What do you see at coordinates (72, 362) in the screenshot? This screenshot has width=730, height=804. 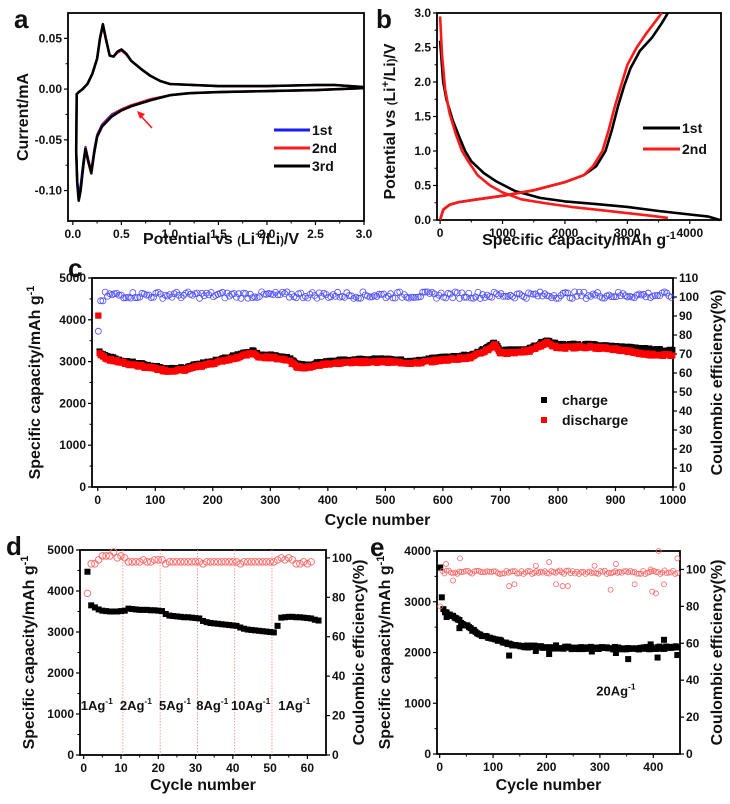 I see `y-tick-label: 3000` at bounding box center [72, 362].